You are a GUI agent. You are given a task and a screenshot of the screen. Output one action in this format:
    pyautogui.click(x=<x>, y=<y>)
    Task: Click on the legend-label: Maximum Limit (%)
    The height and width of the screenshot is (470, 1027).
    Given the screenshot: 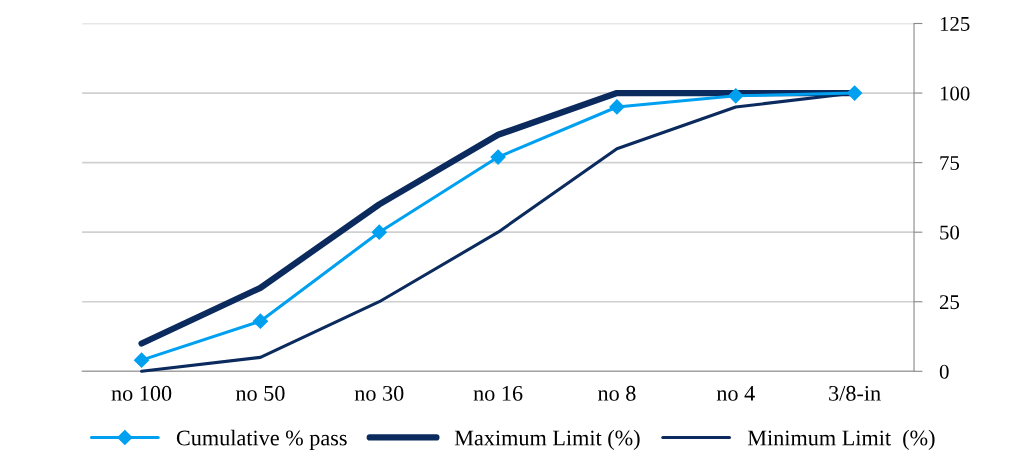 What is the action you would take?
    pyautogui.click(x=547, y=439)
    